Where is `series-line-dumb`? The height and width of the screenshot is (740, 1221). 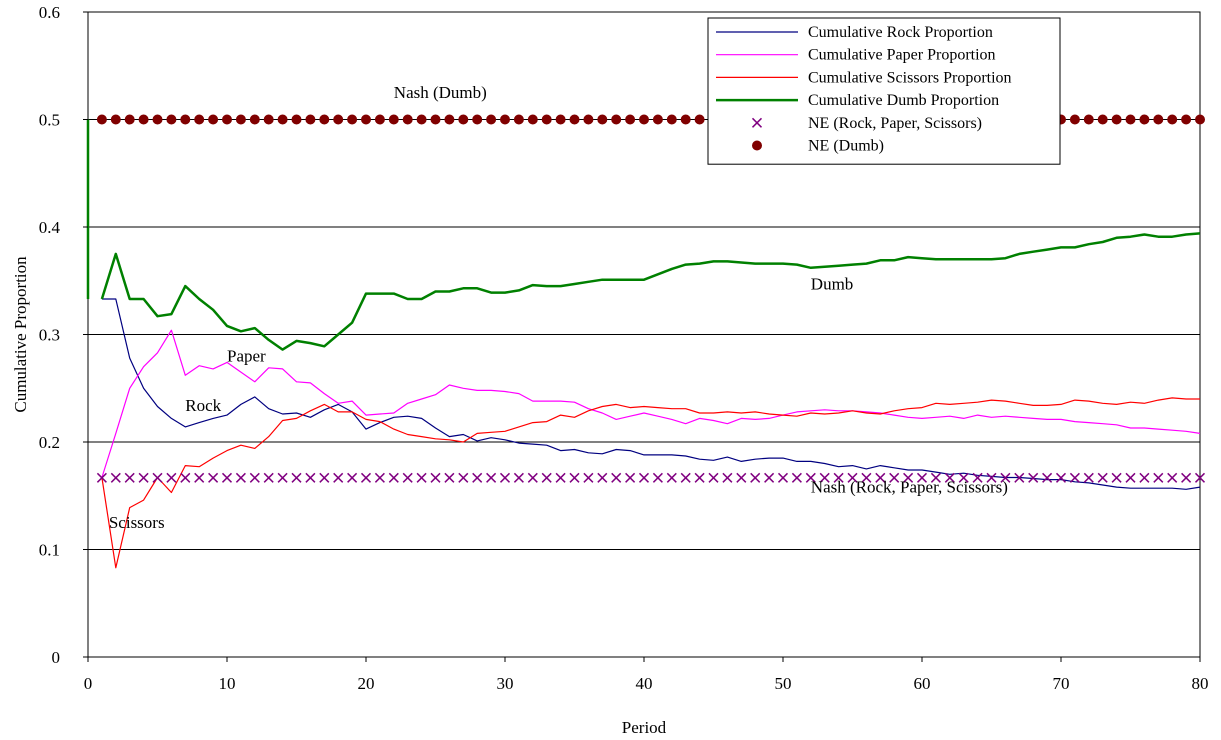
series-line-dumb is located at coordinates (650, 291).